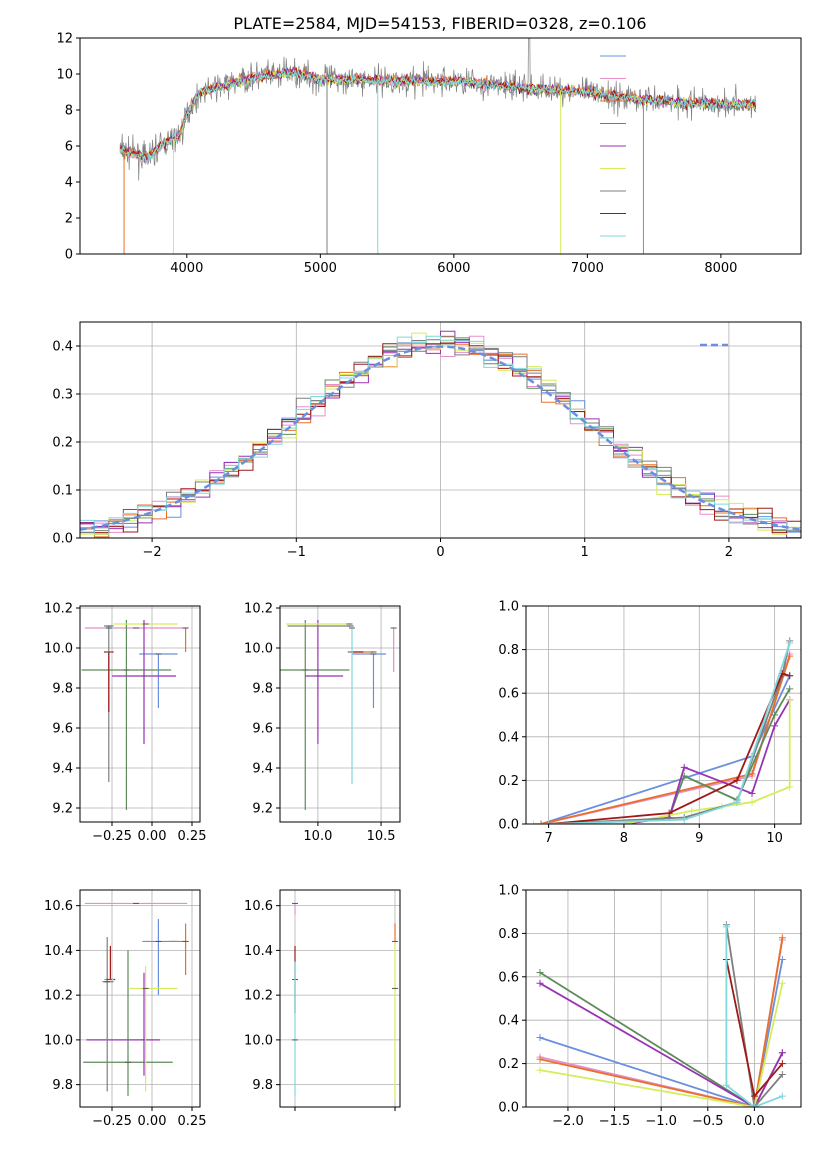 The width and height of the screenshot is (819, 1170). What do you see at coordinates (69, 255) in the screenshot?
I see `y-tick-label: 0` at bounding box center [69, 255].